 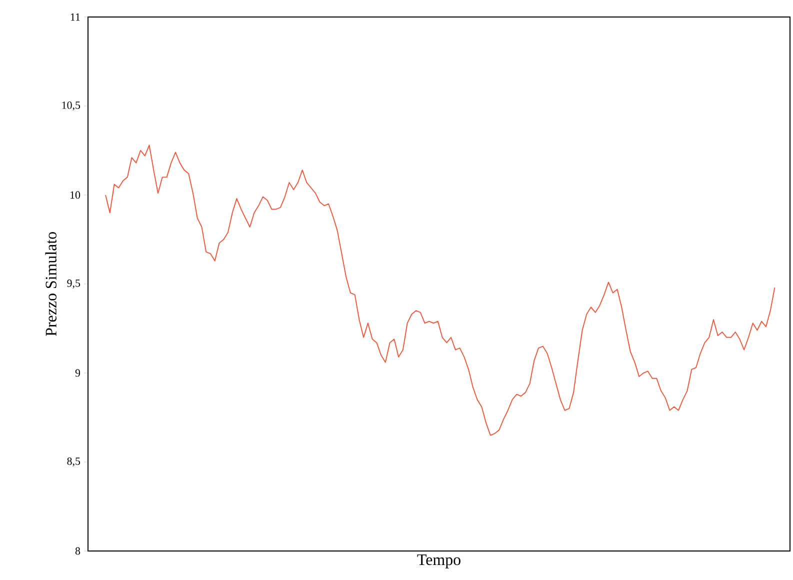 What do you see at coordinates (77, 373) in the screenshot?
I see `y-tick-label: 9` at bounding box center [77, 373].